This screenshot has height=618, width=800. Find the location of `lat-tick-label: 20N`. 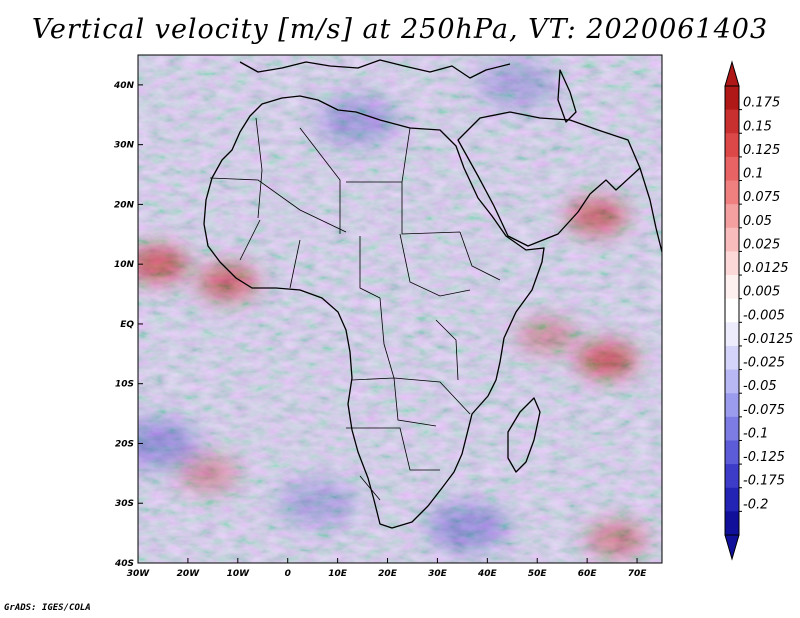

lat-tick-label: 20N is located at coordinates (124, 205).